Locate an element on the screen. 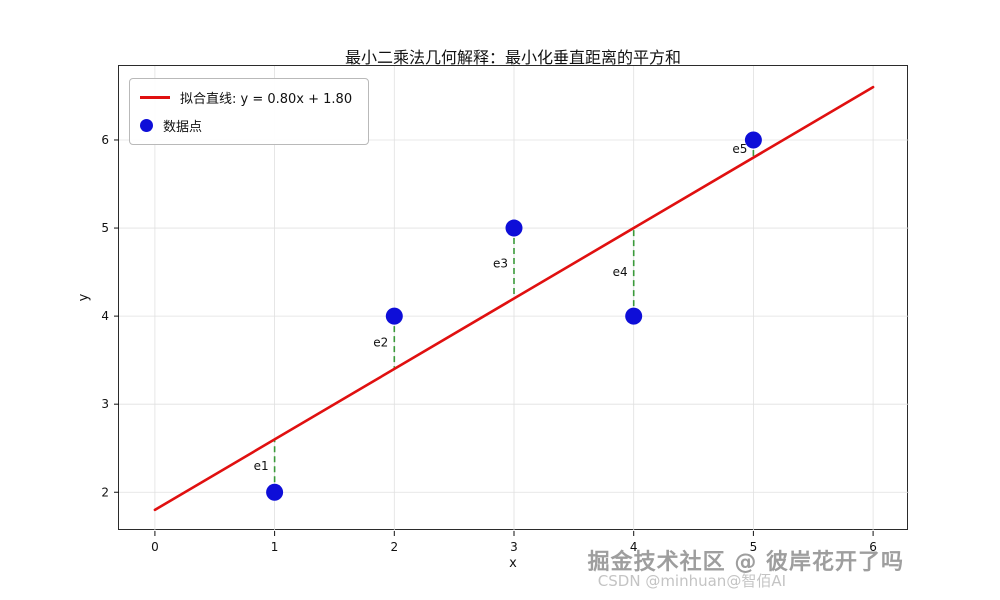 The image size is (1000, 600). legend-label-data-points: 数据点 is located at coordinates (183, 127).